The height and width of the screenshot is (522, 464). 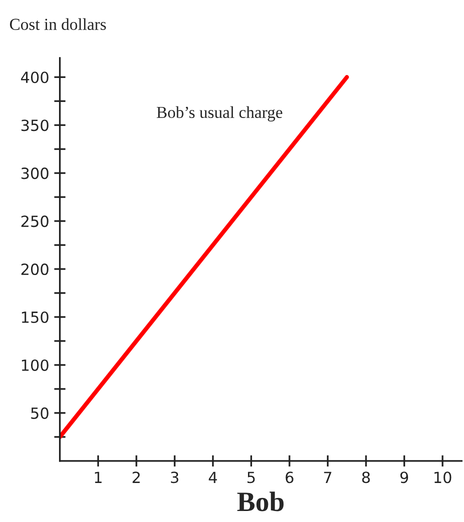 I want to click on y-tick-label: 250, so click(x=34, y=222).